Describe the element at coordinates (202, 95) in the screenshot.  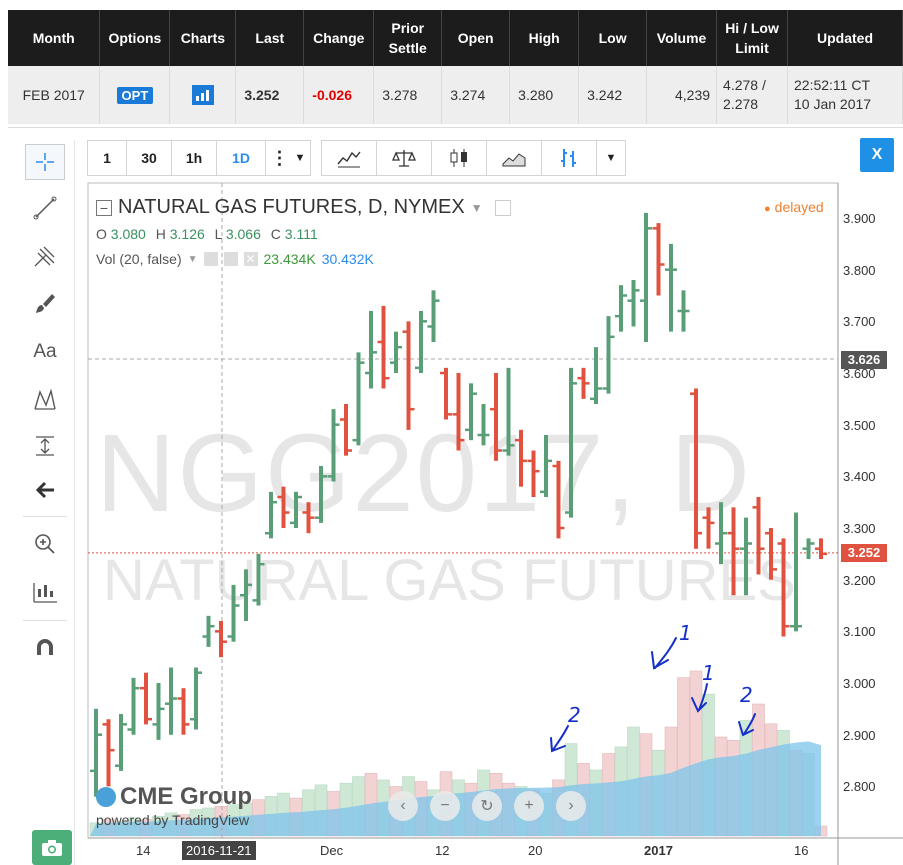
I see `bar-chart-icon` at that location.